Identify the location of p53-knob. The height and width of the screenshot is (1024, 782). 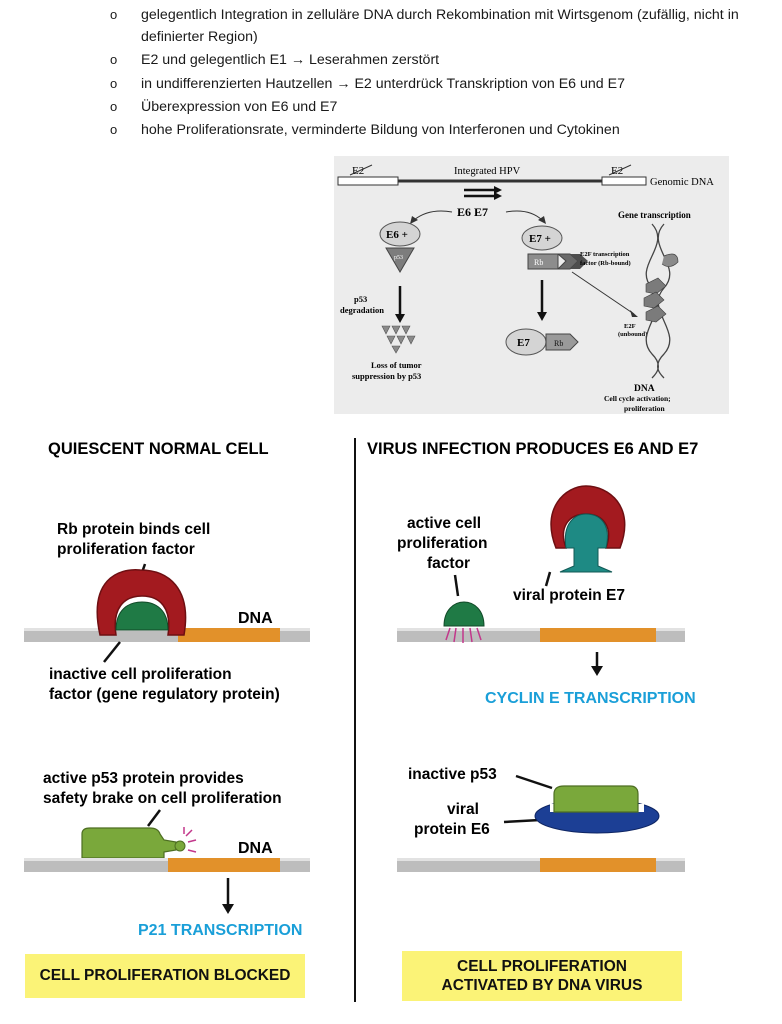
(180, 846).